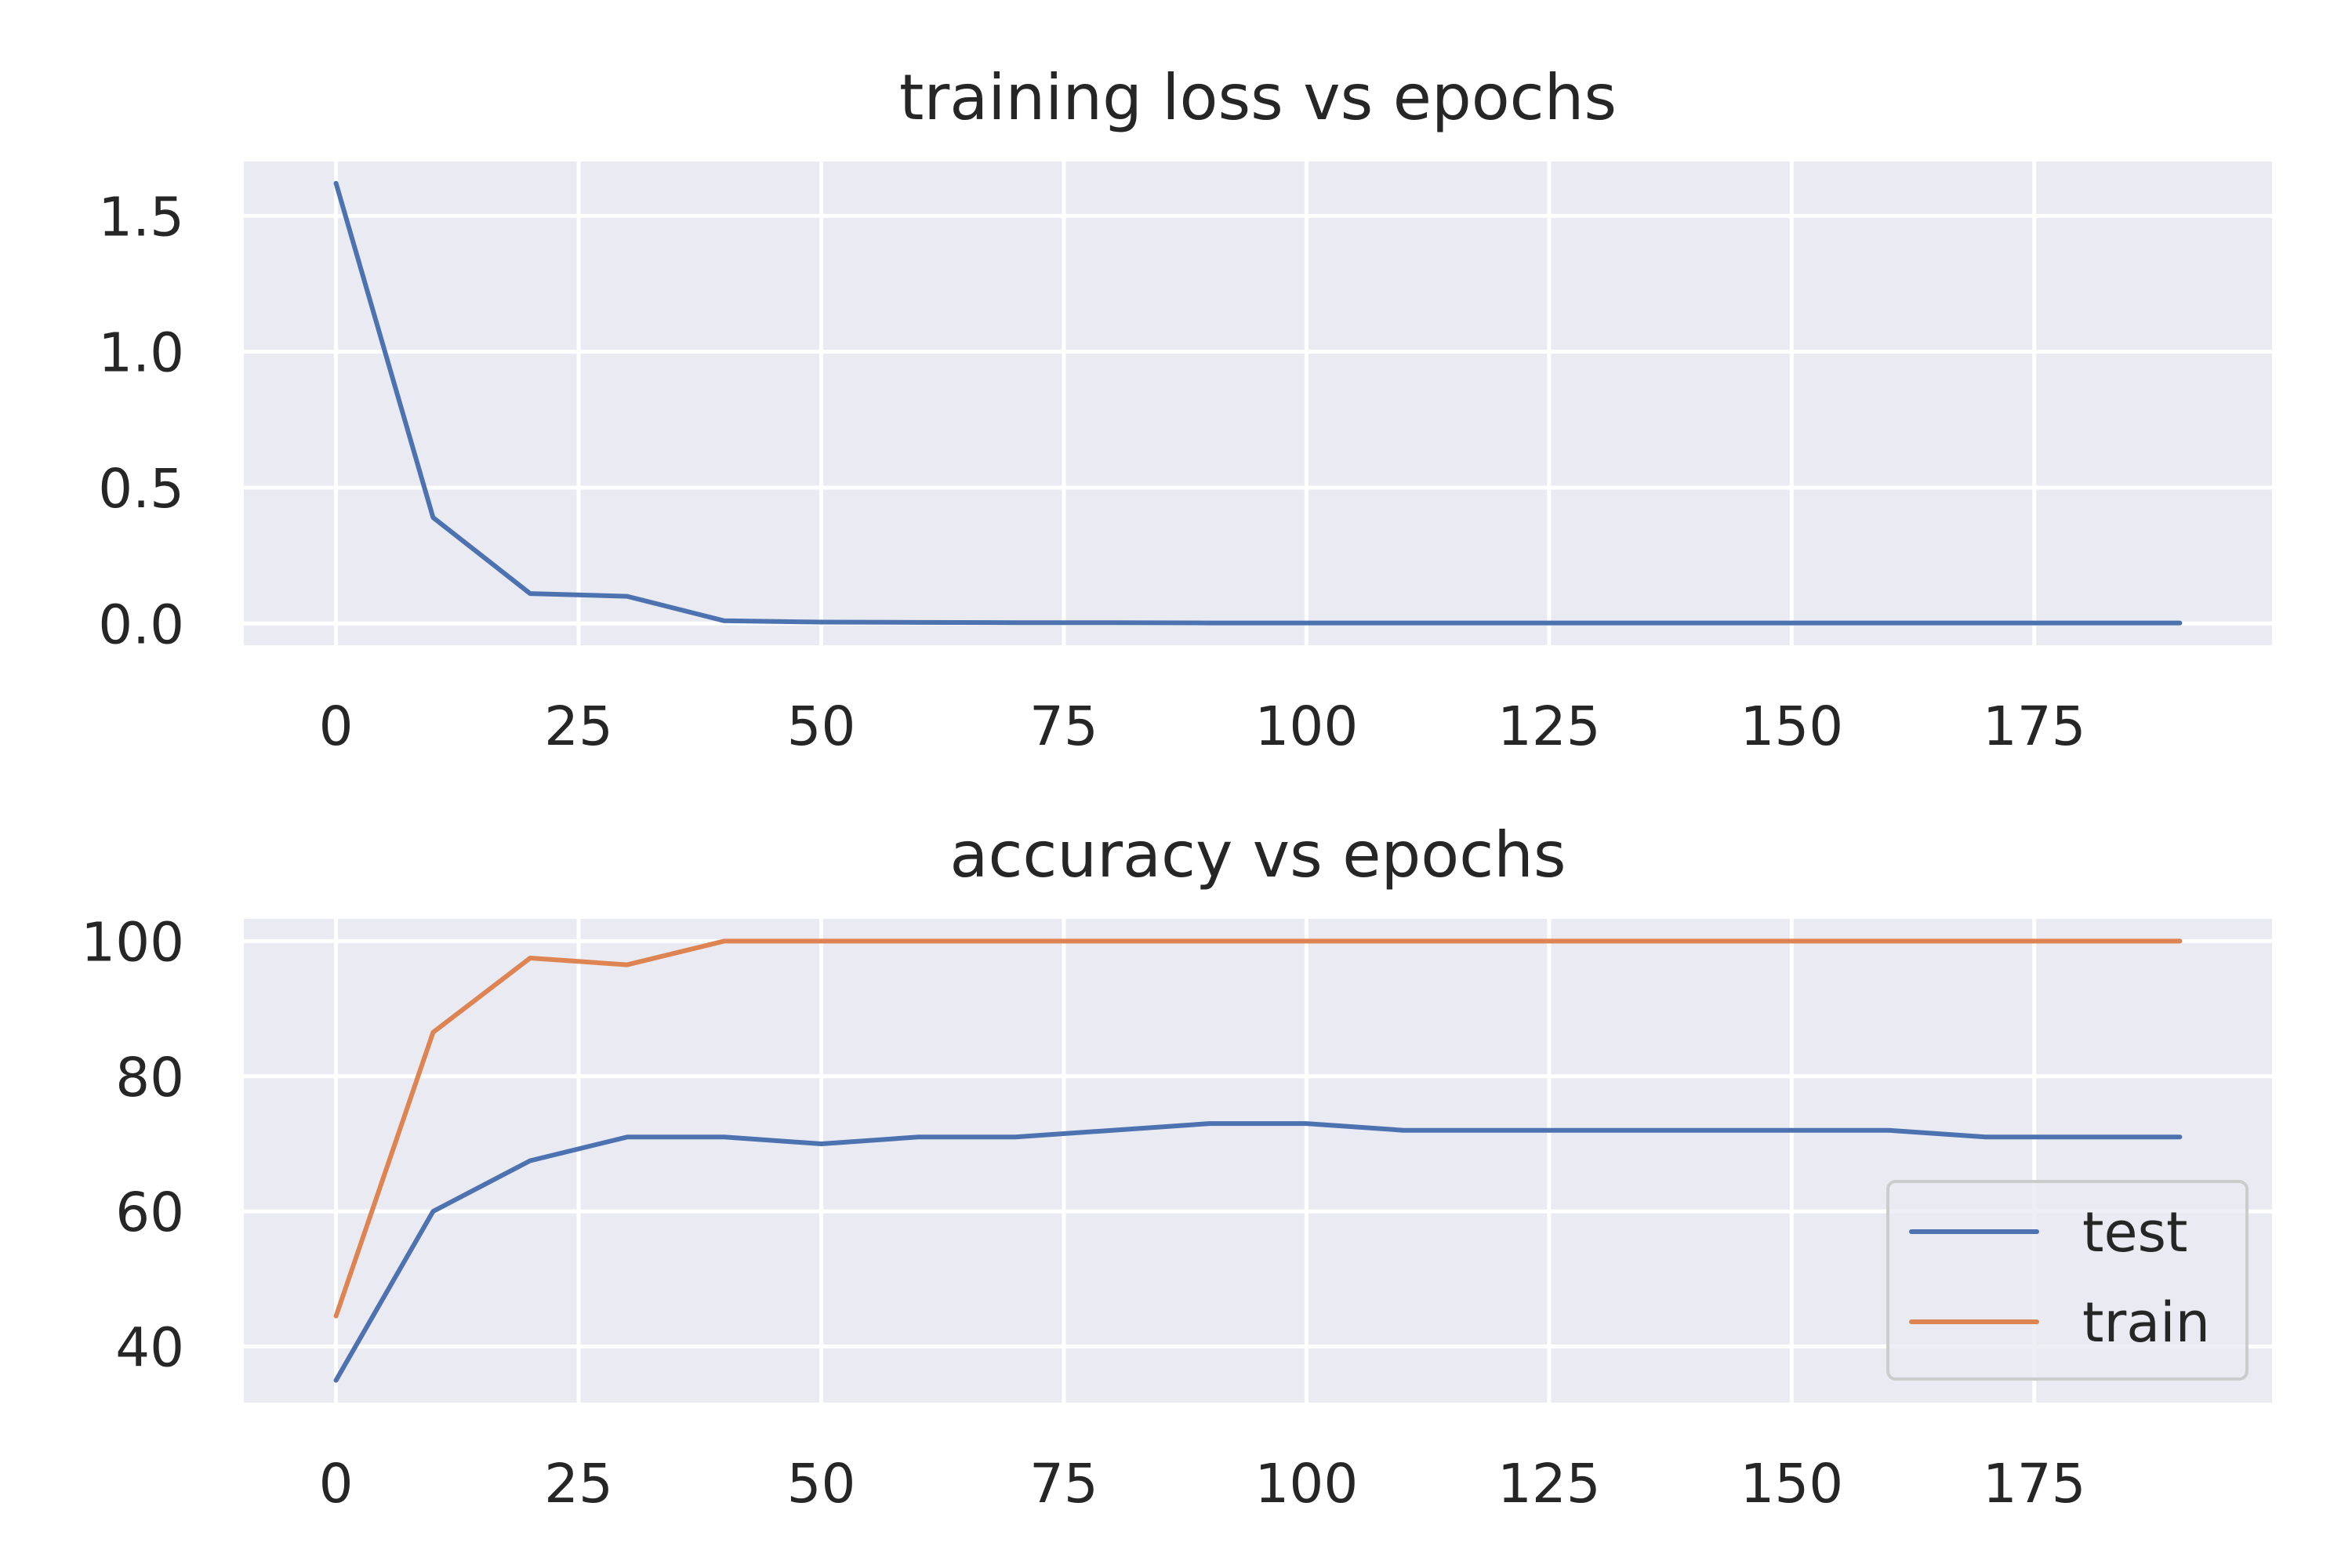 The height and width of the screenshot is (1568, 2352). What do you see at coordinates (1063, 1484) in the screenshot?
I see `accuracy-x-tick-label: 75` at bounding box center [1063, 1484].